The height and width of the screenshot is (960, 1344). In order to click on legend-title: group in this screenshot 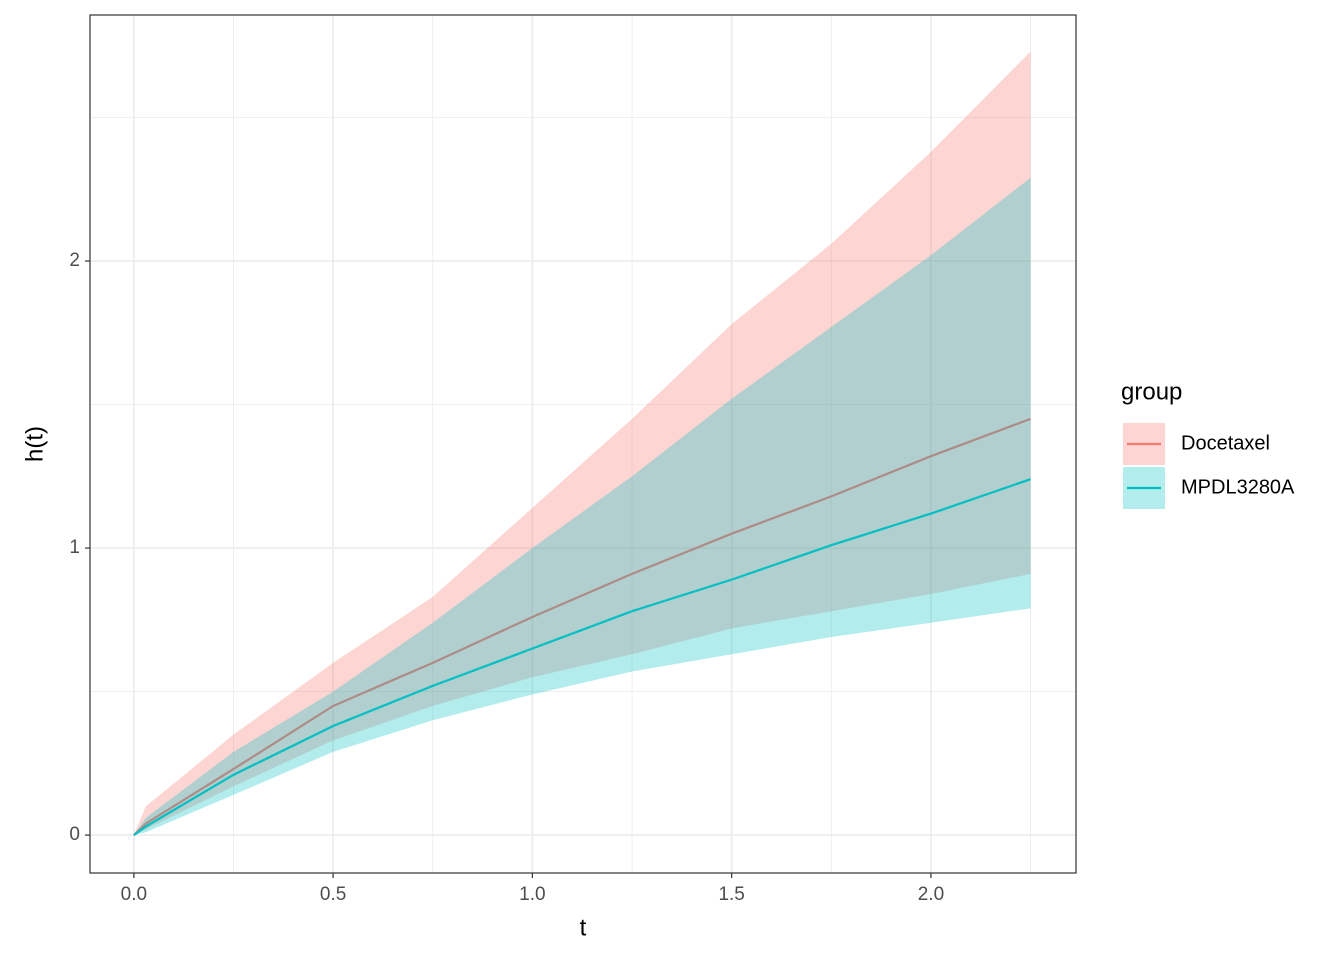, I will do `click(1151, 391)`.